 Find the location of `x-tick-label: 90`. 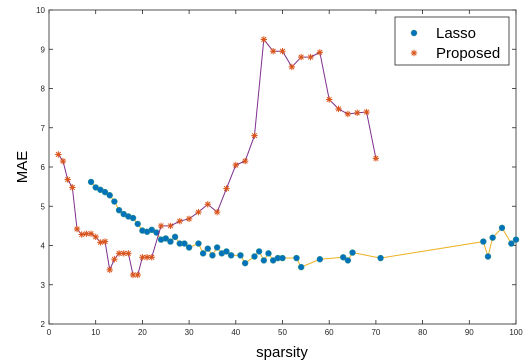

x-tick-label: 90 is located at coordinates (469, 332).